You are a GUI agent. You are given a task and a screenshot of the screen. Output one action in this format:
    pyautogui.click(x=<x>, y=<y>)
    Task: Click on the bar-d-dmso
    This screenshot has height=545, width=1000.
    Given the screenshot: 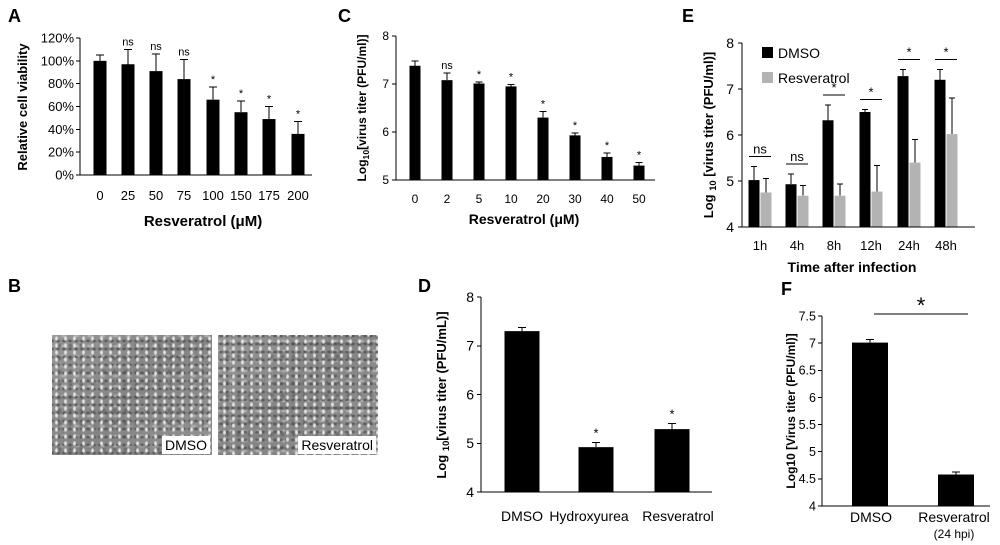 What is the action you would take?
    pyautogui.click(x=522, y=411)
    